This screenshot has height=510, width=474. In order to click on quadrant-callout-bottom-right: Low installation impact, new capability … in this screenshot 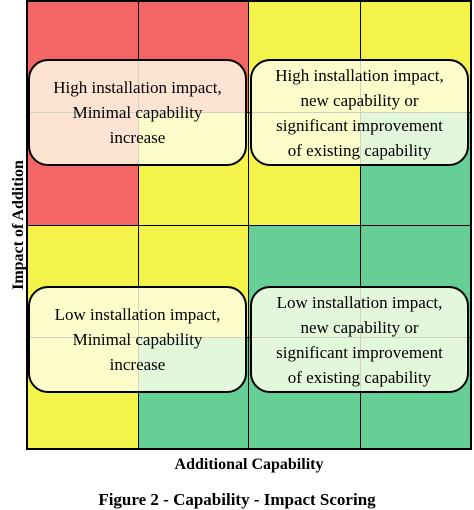, I will do `click(359, 339)`.